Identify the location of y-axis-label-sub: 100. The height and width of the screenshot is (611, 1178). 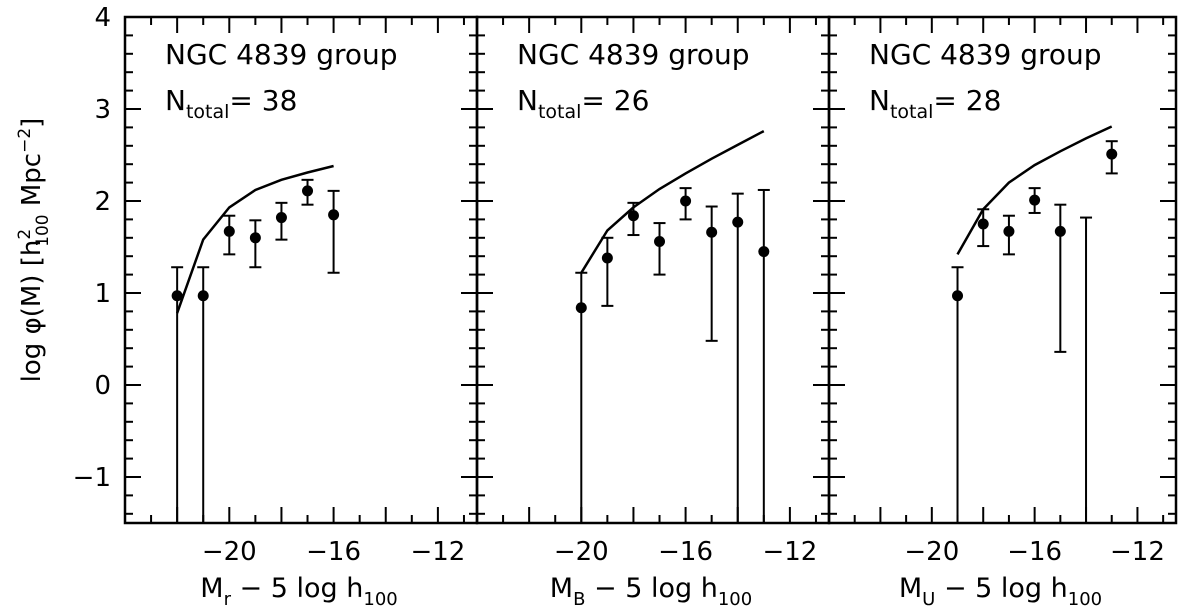
(43, 230).